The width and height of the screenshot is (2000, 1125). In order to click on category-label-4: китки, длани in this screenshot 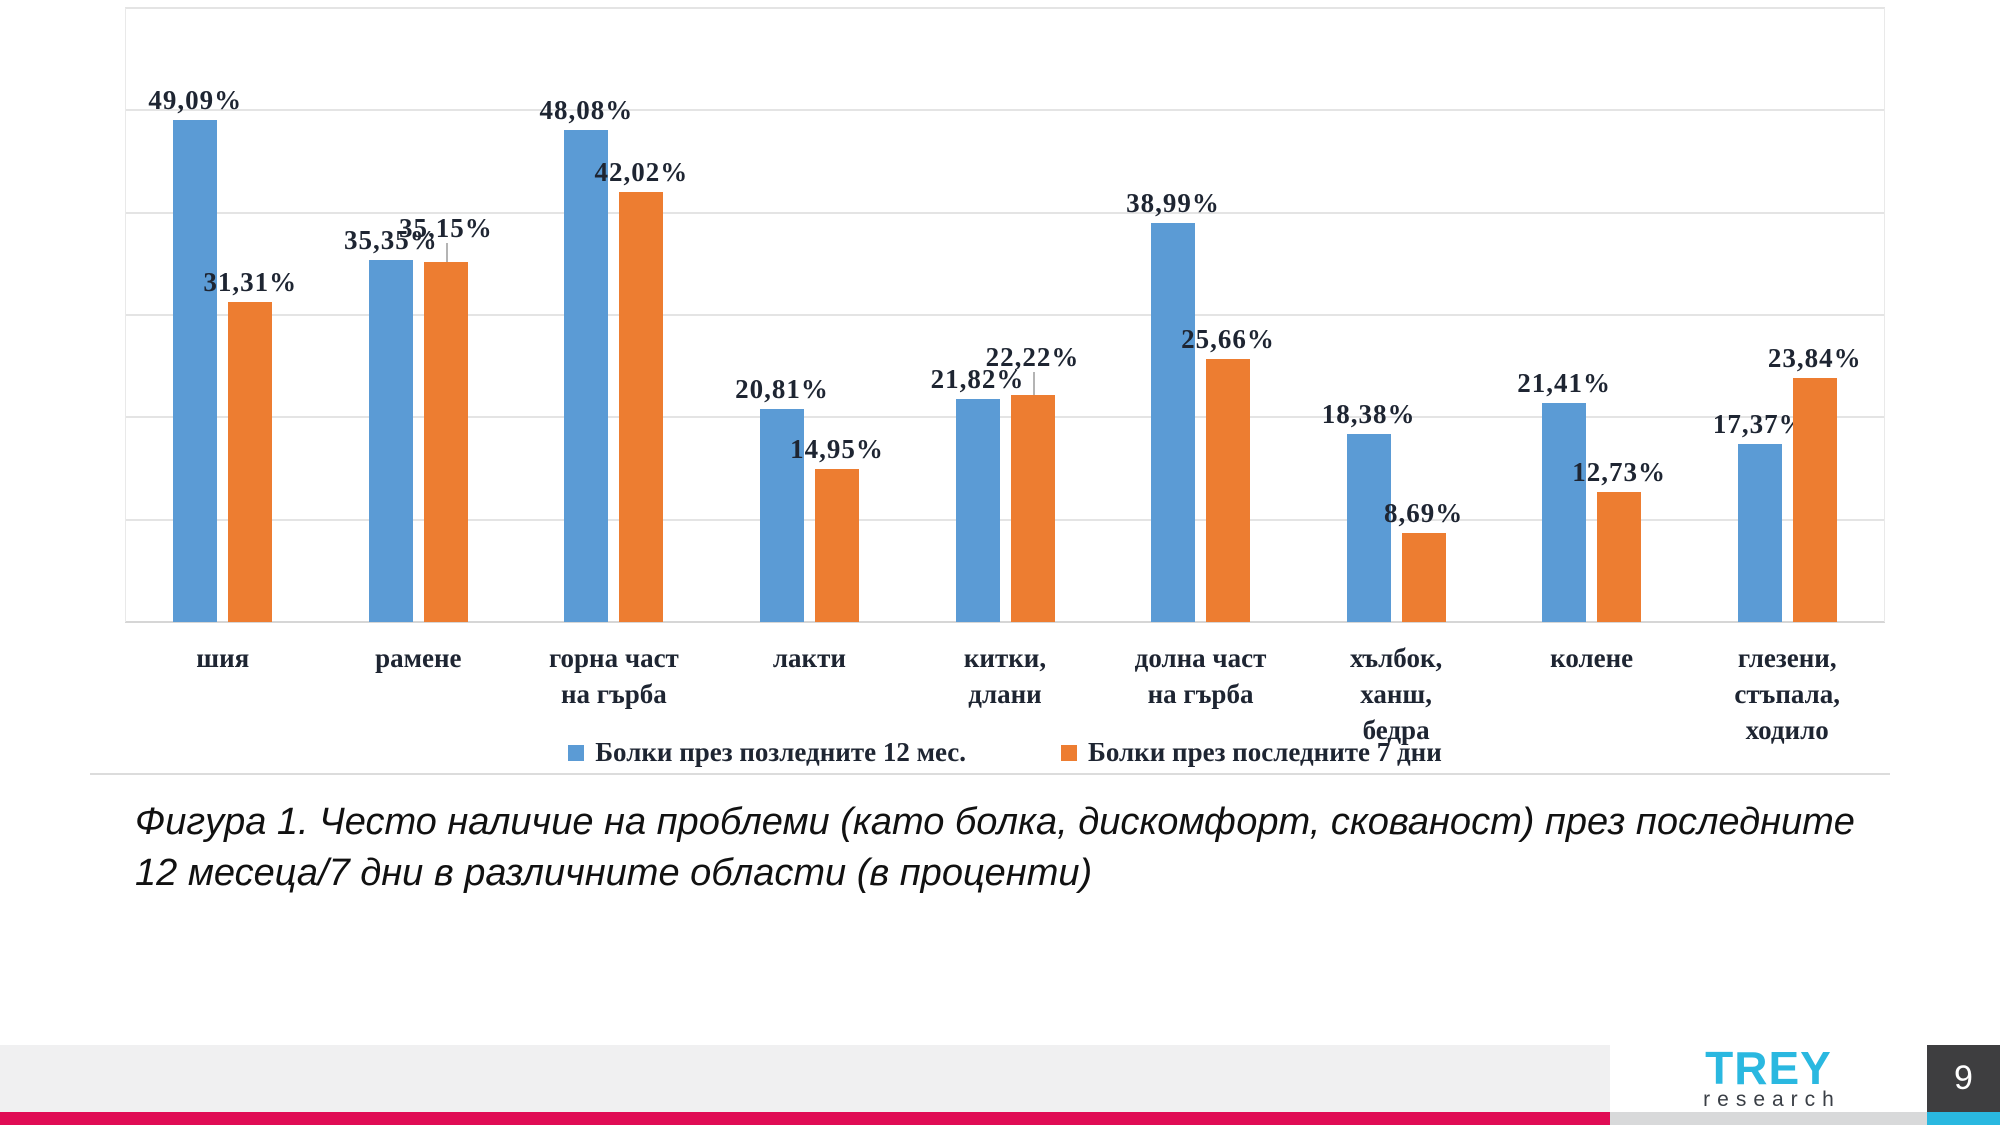, I will do `click(1005, 676)`.